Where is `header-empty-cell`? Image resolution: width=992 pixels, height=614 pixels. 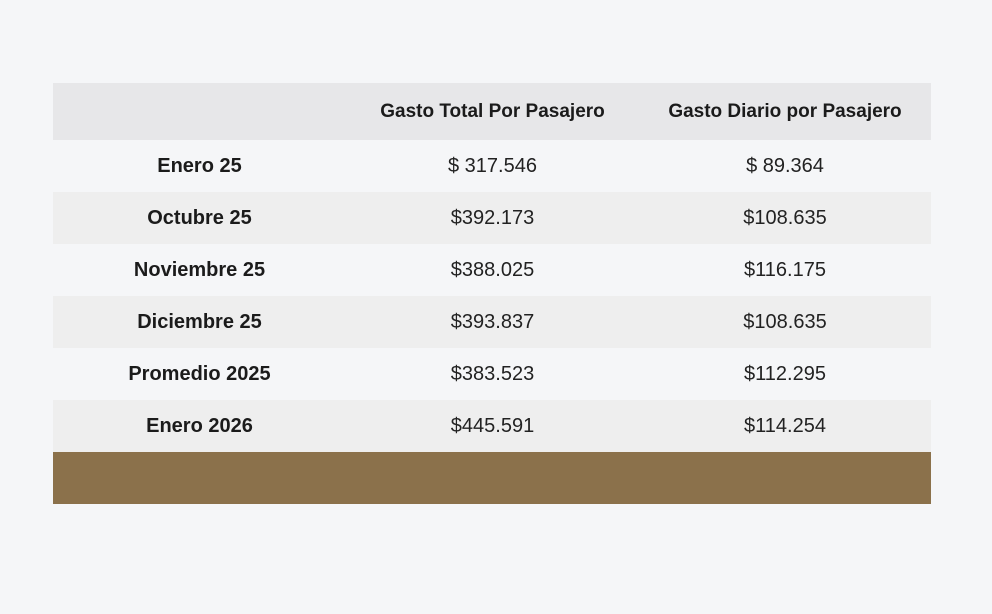
header-empty-cell is located at coordinates (199, 111).